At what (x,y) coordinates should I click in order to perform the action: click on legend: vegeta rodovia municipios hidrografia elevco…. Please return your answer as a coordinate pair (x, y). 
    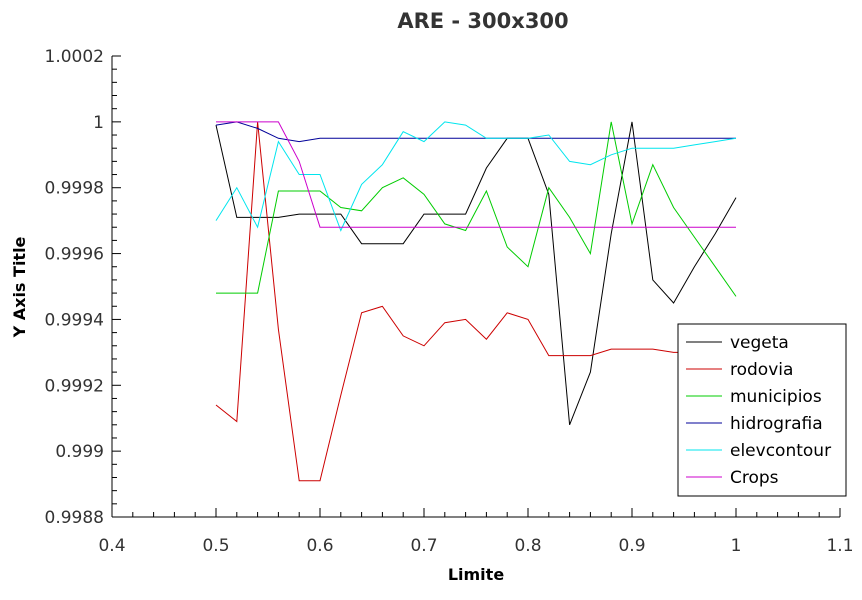
    Looking at the image, I should click on (762, 410).